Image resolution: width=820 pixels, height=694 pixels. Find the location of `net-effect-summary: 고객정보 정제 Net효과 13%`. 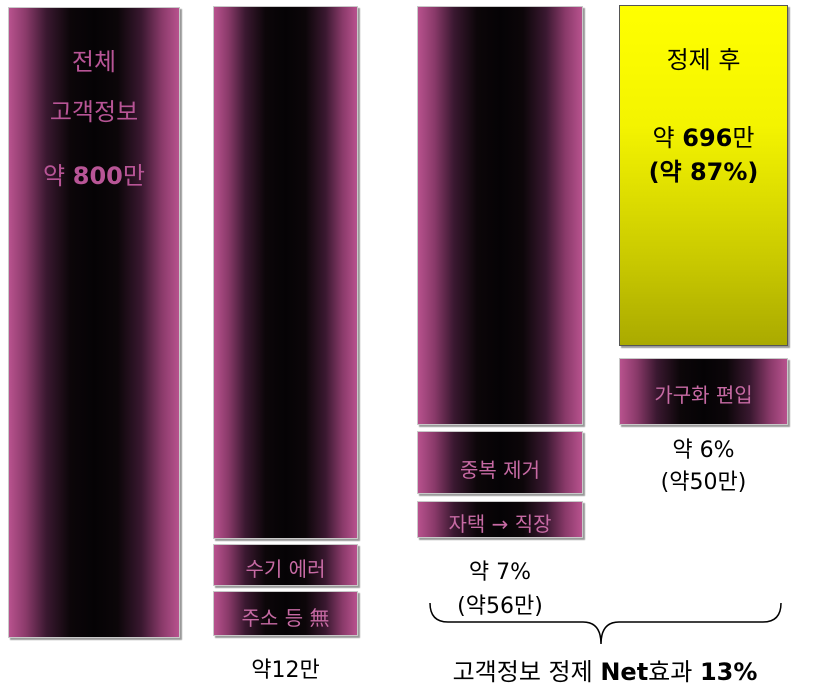

net-effect-summary: 고객정보 정제 Net효과 13% is located at coordinates (605, 672).